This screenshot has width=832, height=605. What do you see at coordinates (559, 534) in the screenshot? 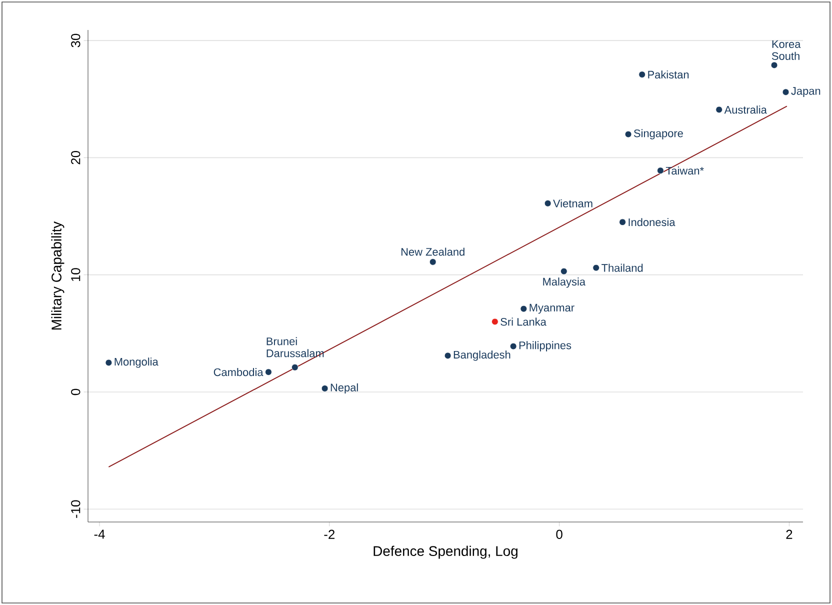
I see `x-tick-label: 0` at bounding box center [559, 534].